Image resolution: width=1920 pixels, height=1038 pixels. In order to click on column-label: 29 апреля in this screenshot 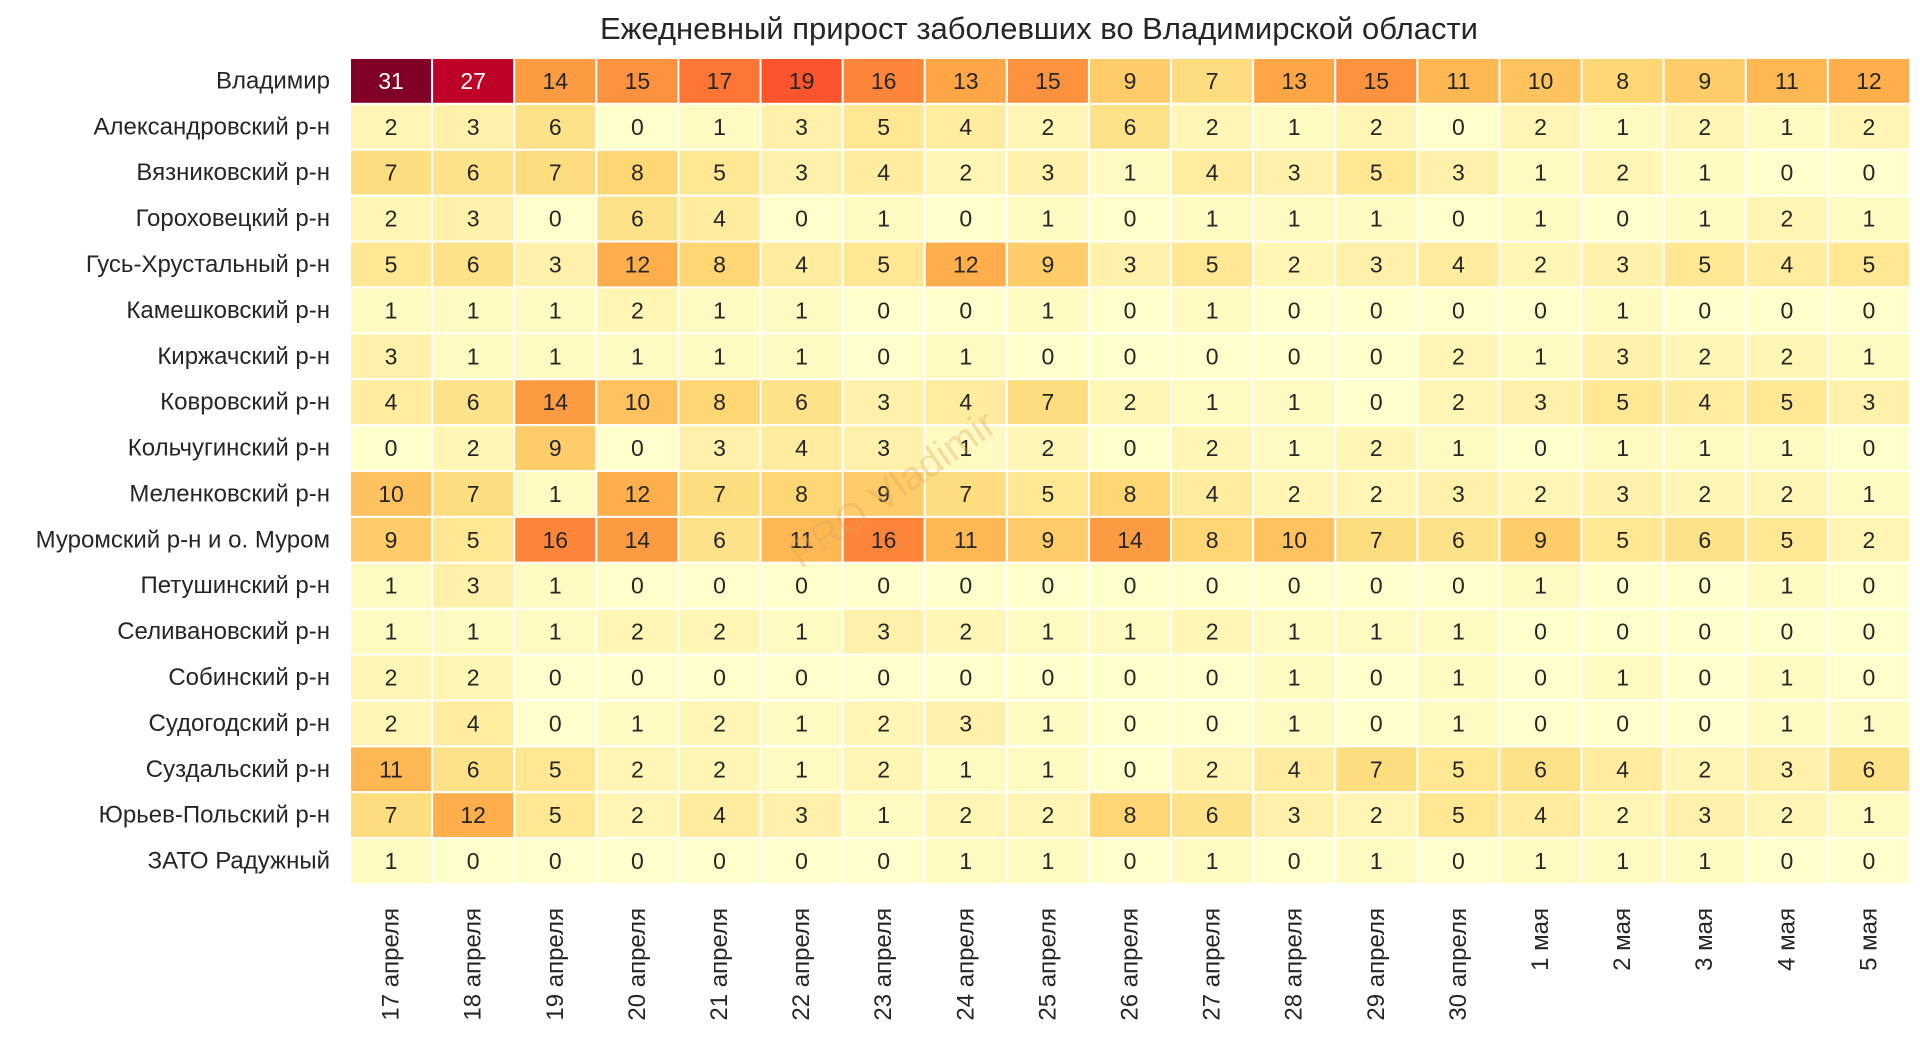, I will do `click(1376, 964)`.